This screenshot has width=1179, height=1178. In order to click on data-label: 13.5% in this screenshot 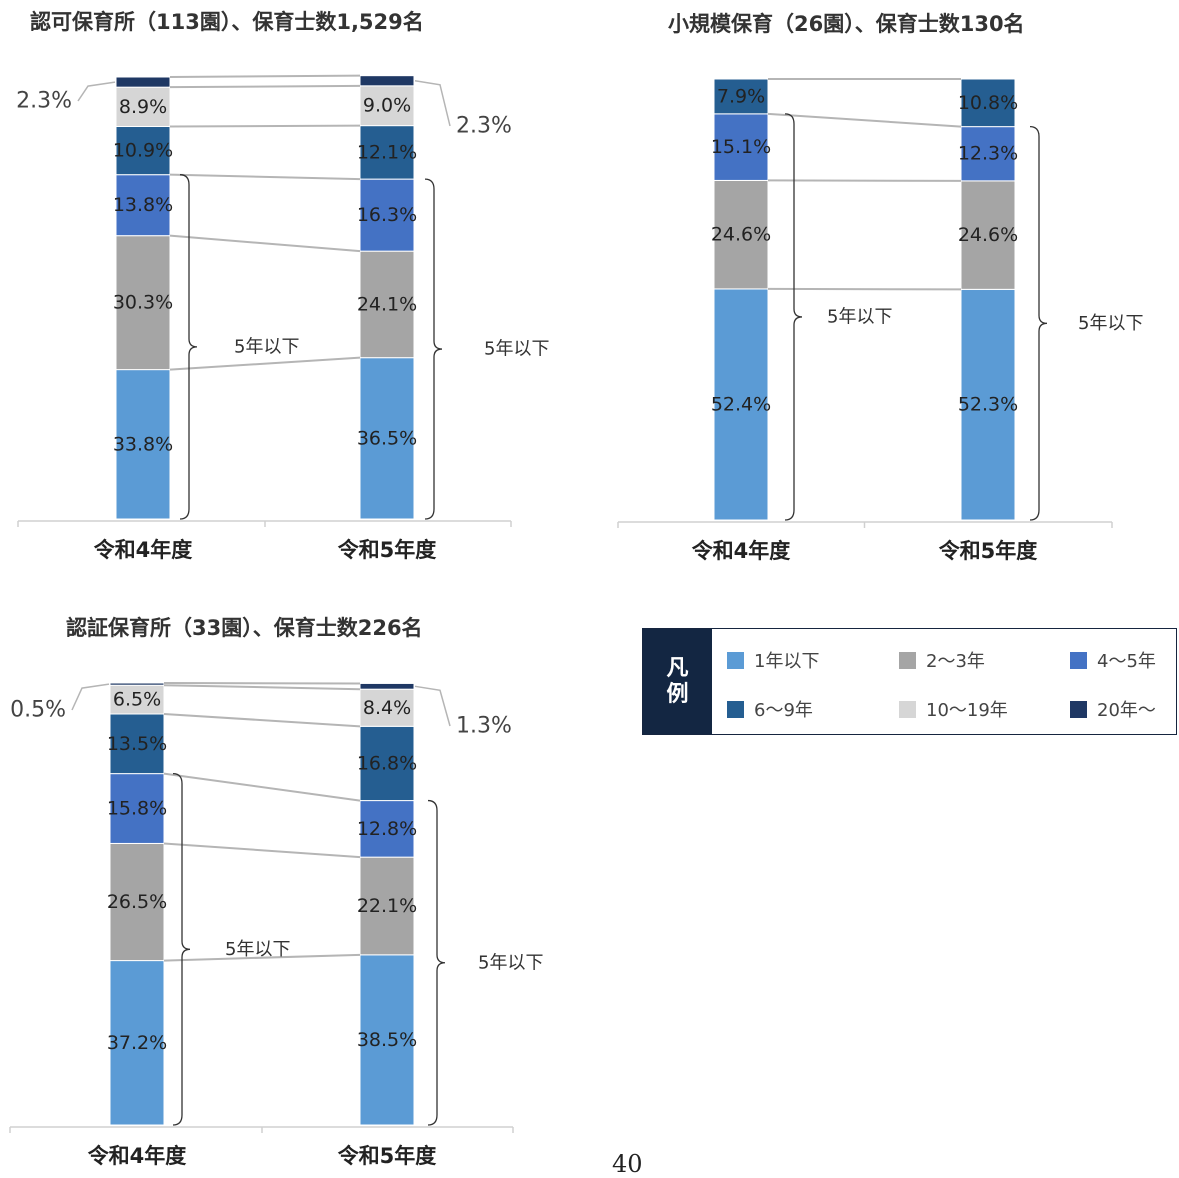, I will do `click(137, 744)`.